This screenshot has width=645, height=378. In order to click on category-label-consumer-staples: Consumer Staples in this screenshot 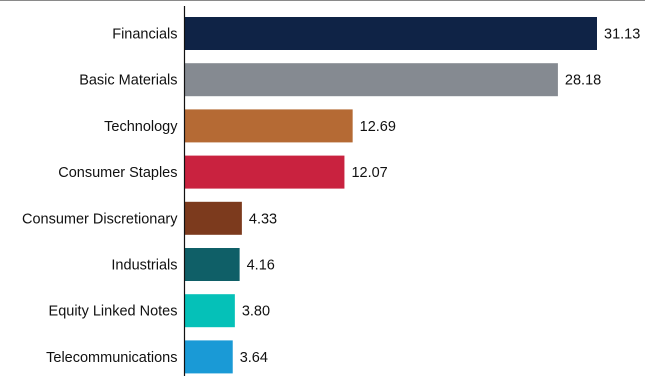, I will do `click(117, 173)`.